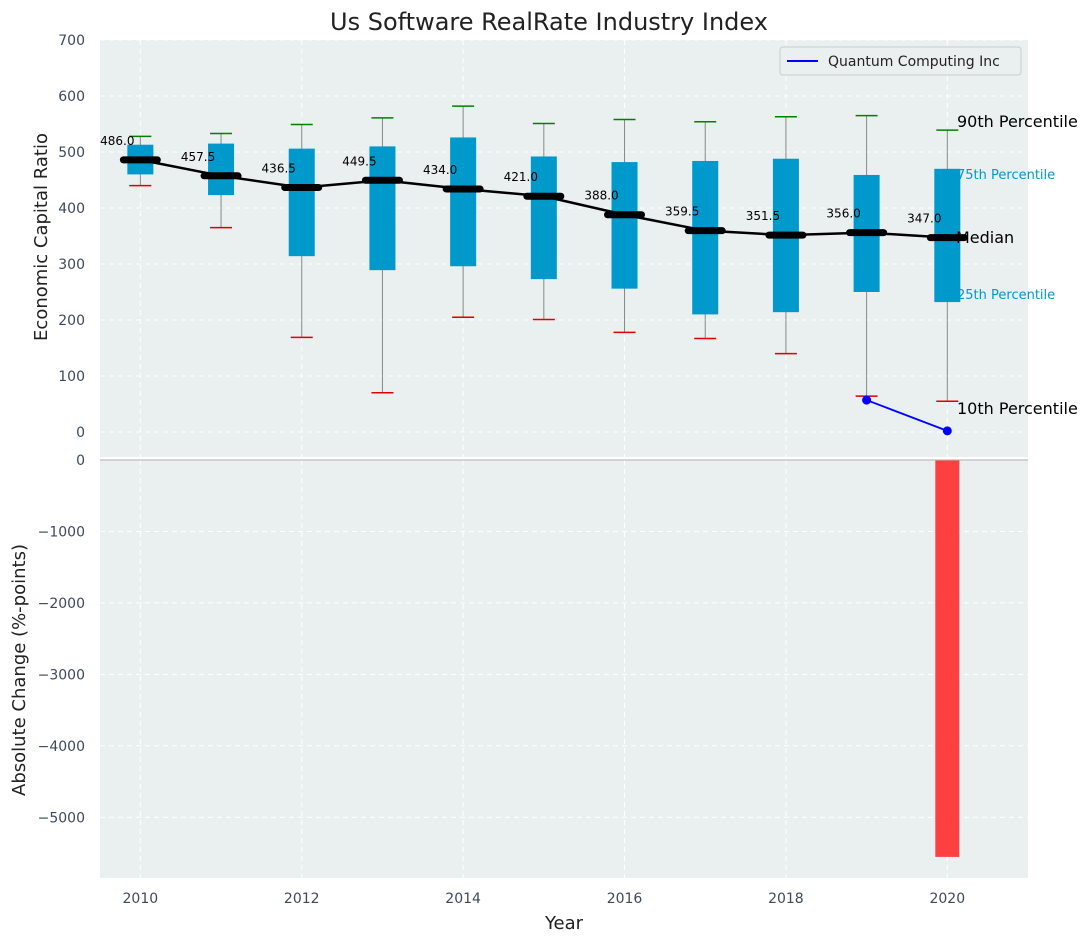 The image size is (1092, 942). I want to click on bottom-y-axis-label: Absolute Change (%-points), so click(19, 670).